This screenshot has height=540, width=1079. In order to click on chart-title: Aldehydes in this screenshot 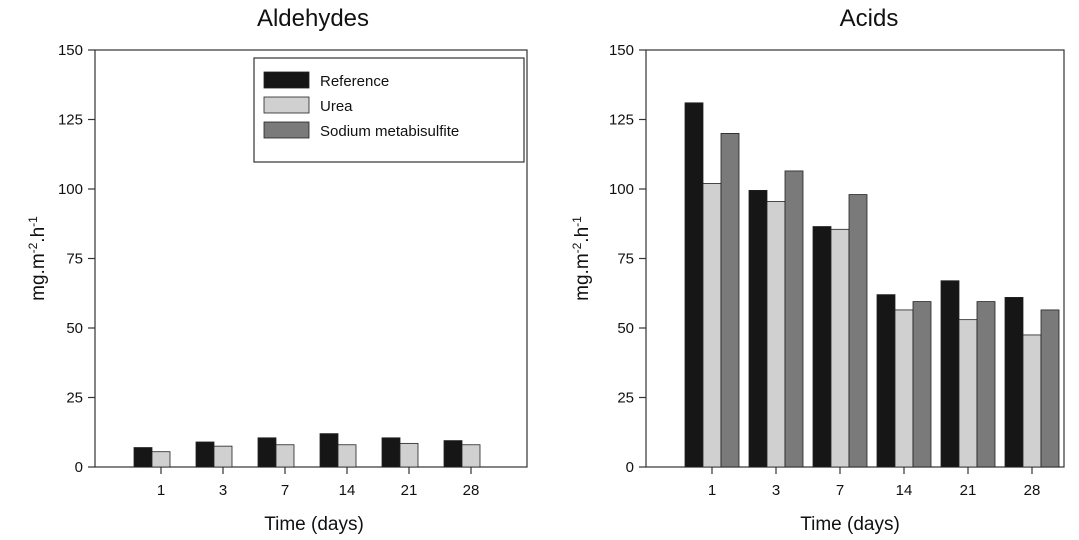, I will do `click(313, 18)`.